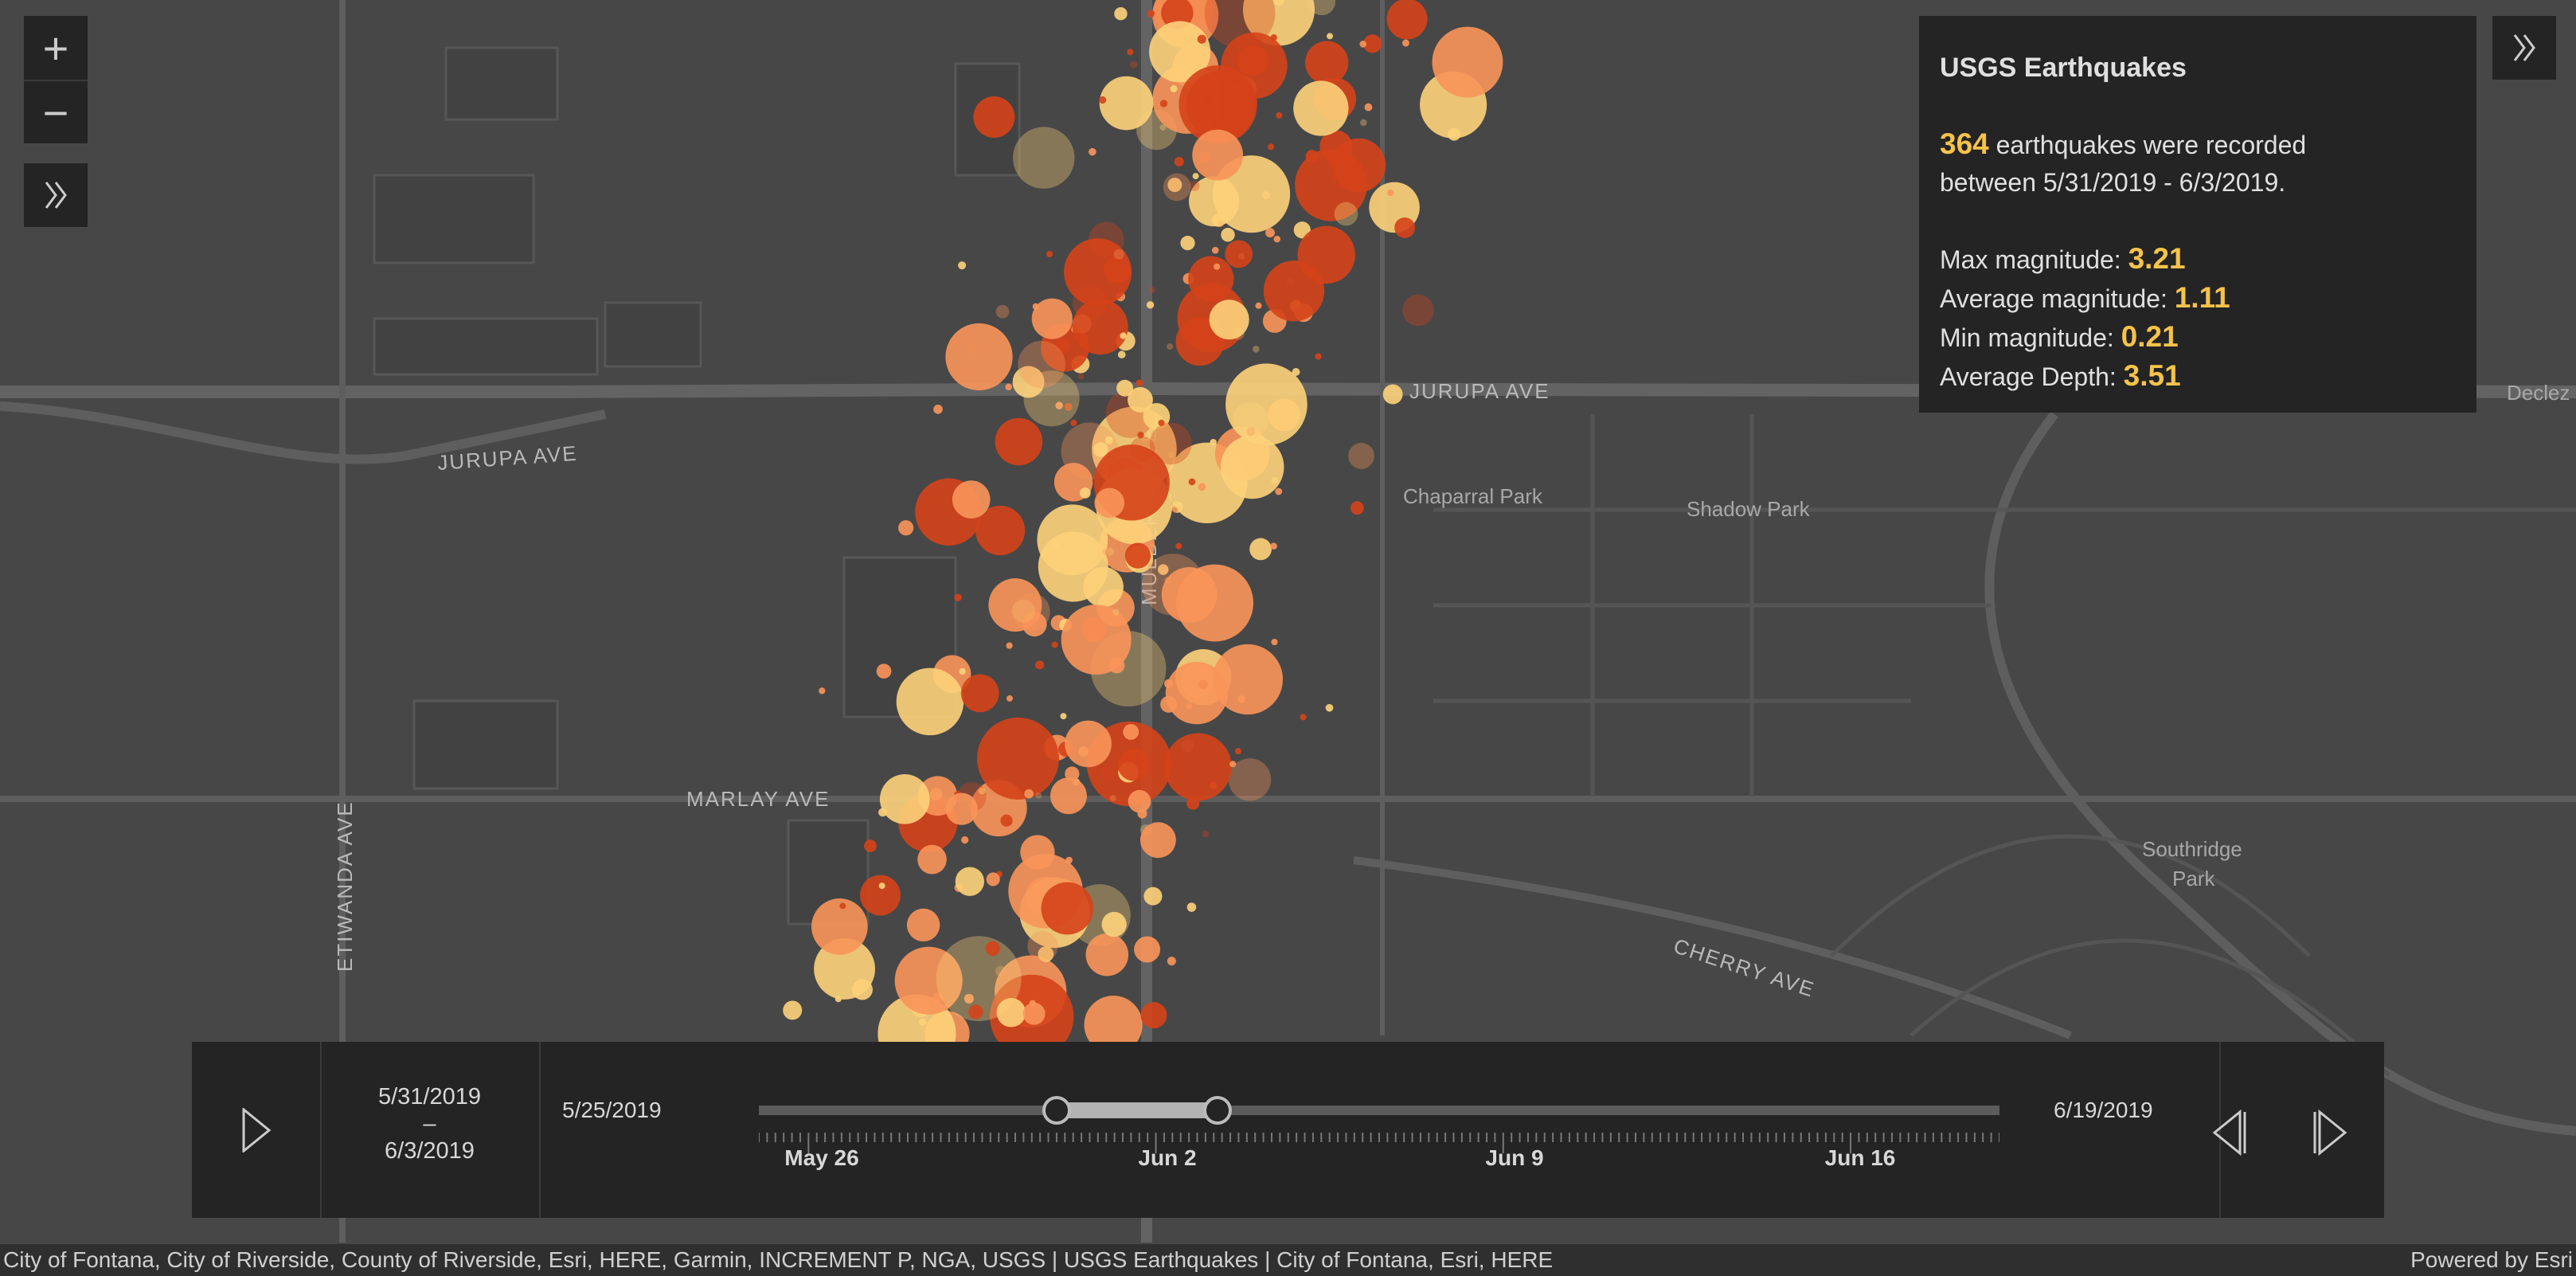  Describe the element at coordinates (2330, 1133) in the screenshot. I see `next-button` at that location.